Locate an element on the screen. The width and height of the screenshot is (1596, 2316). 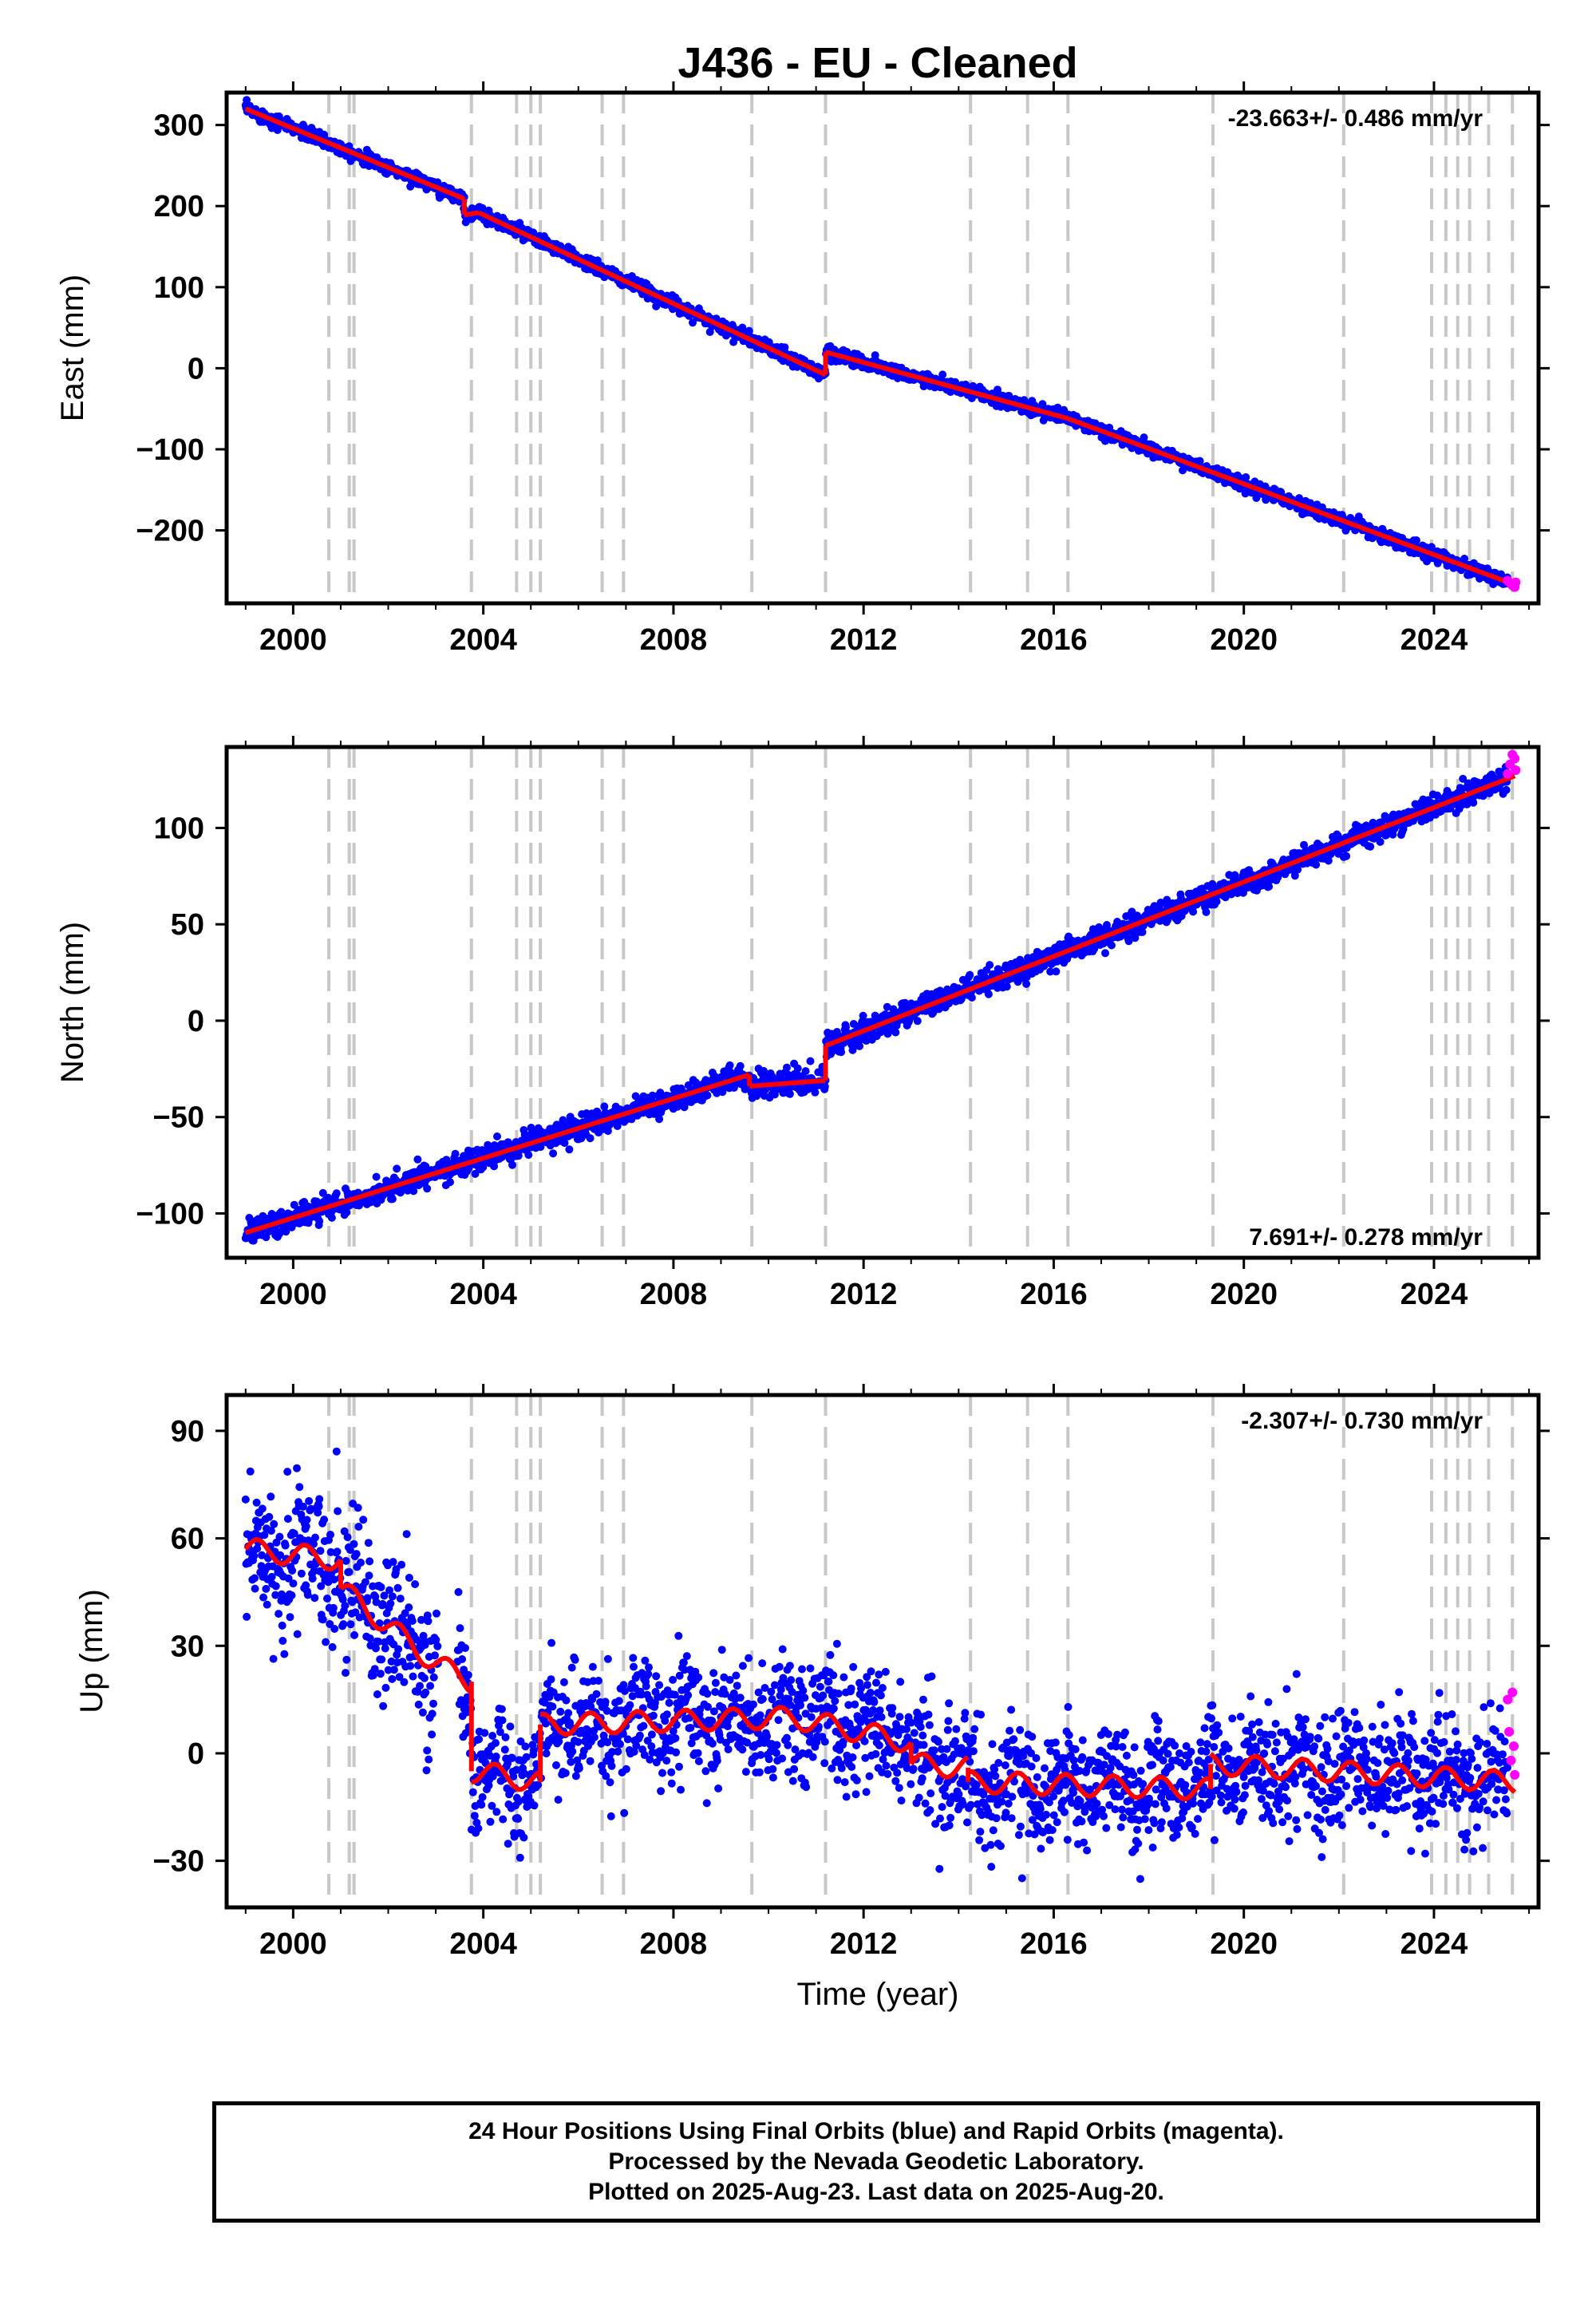
y-tick-label: 0 is located at coordinates (196, 368).